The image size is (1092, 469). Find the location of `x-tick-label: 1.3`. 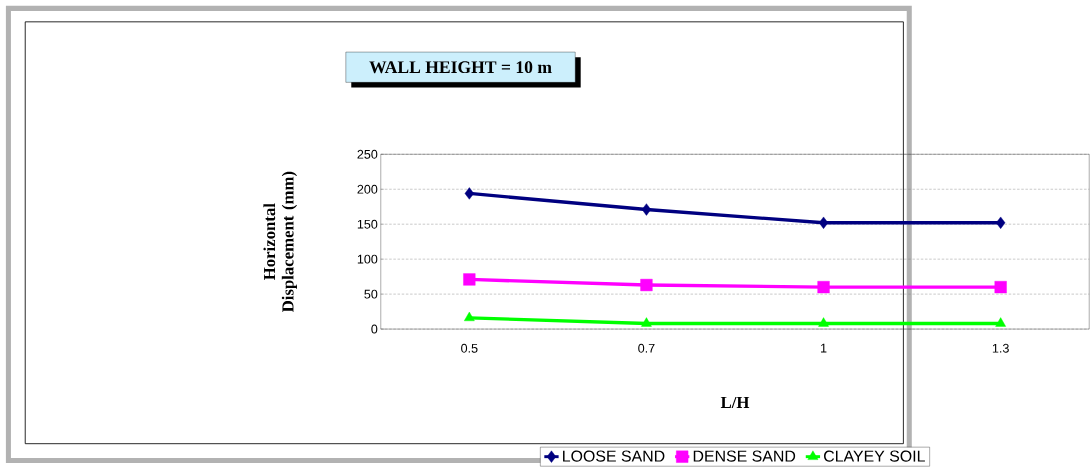

x-tick-label: 1.3 is located at coordinates (1000, 348).